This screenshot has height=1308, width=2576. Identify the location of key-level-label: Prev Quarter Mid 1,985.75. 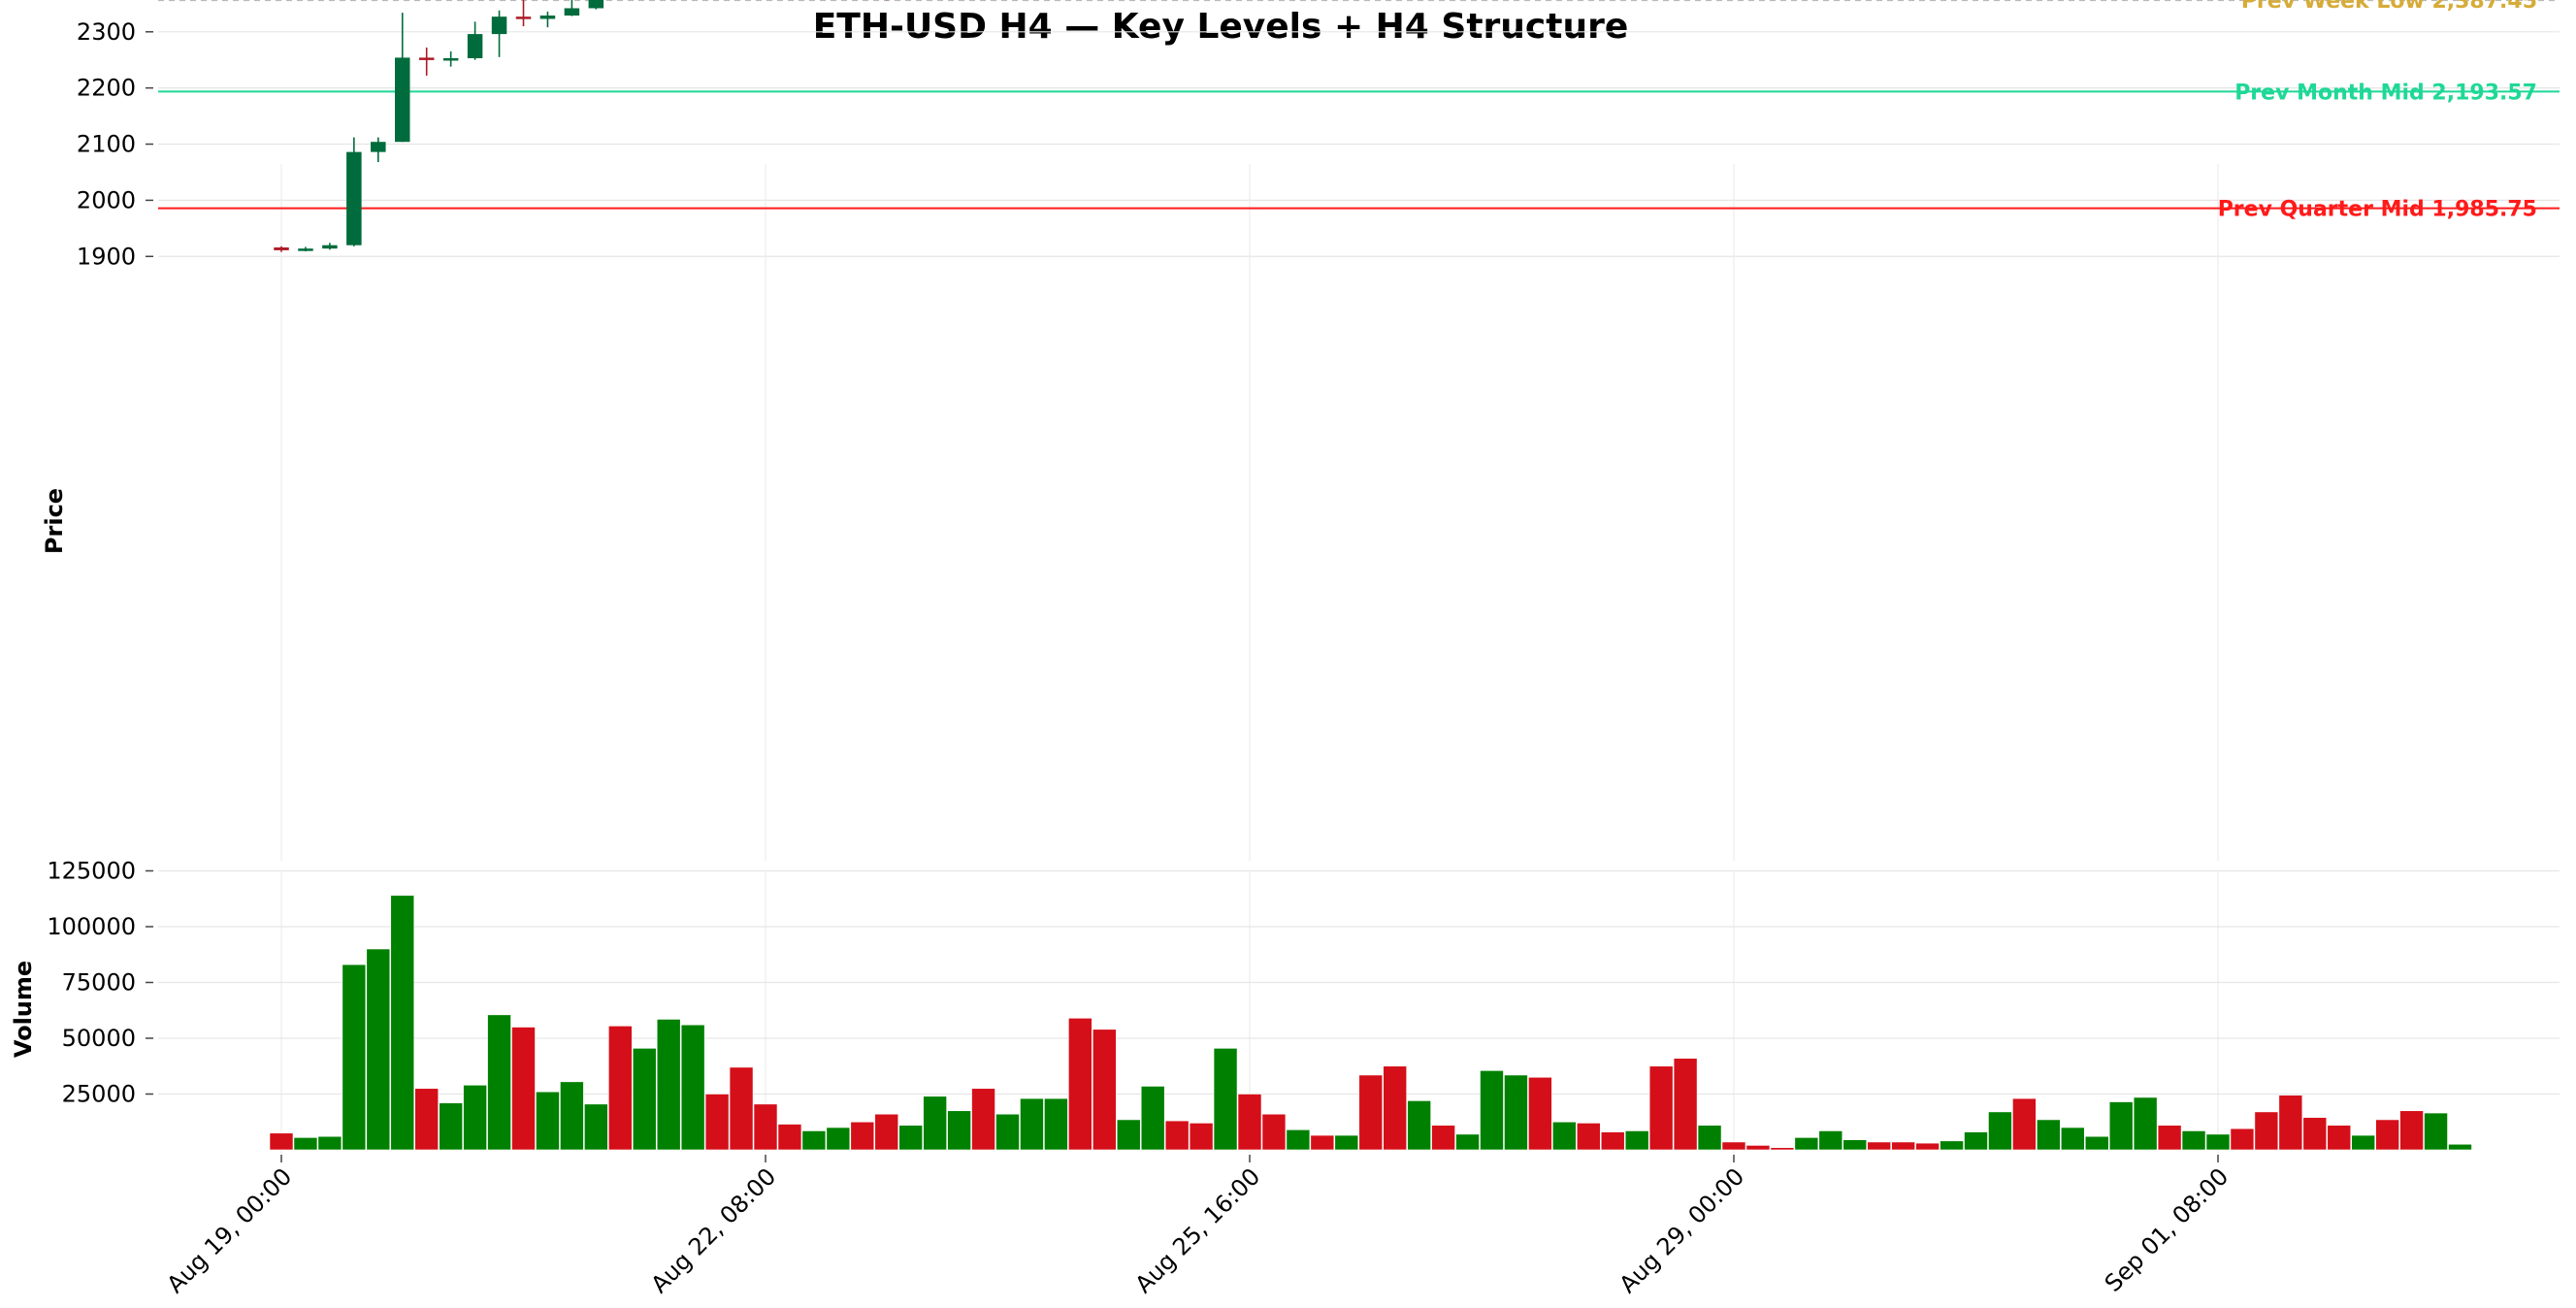
(2377, 210).